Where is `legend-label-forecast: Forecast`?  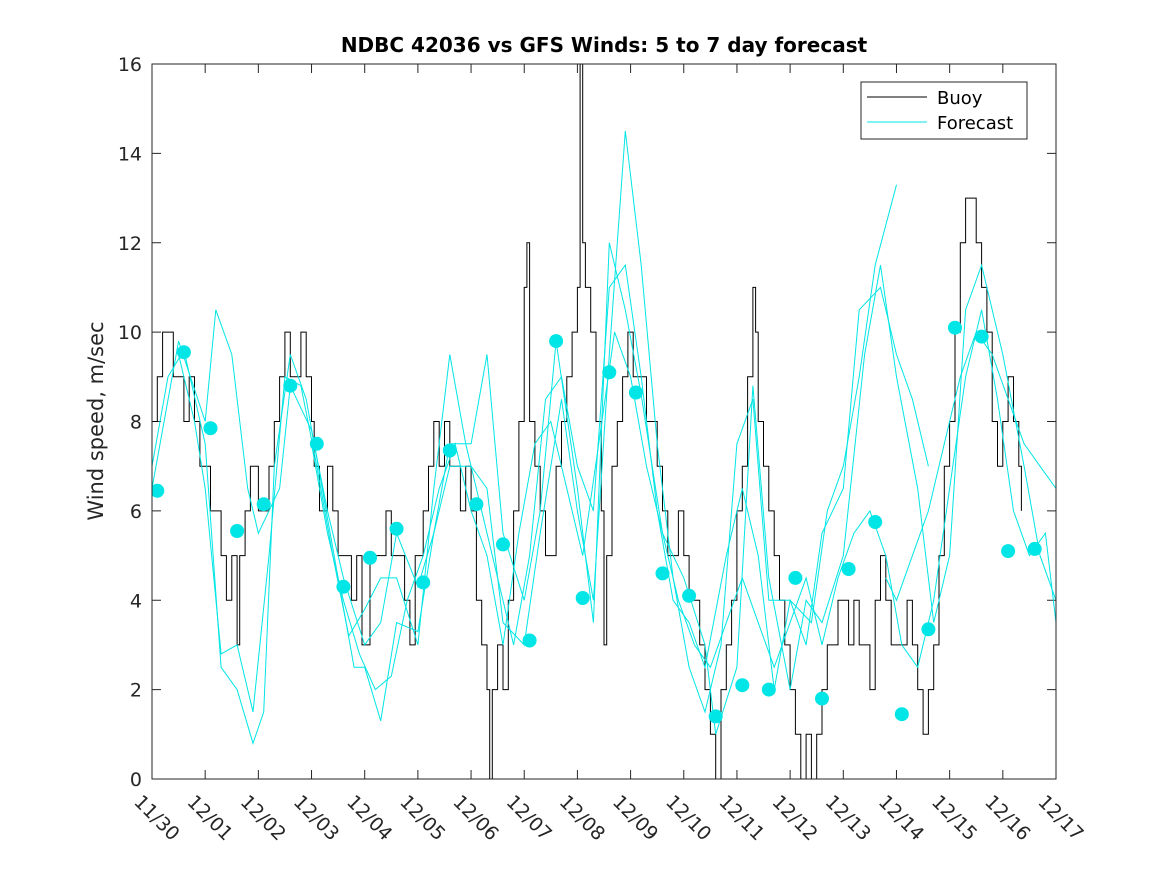
legend-label-forecast: Forecast is located at coordinates (975, 123).